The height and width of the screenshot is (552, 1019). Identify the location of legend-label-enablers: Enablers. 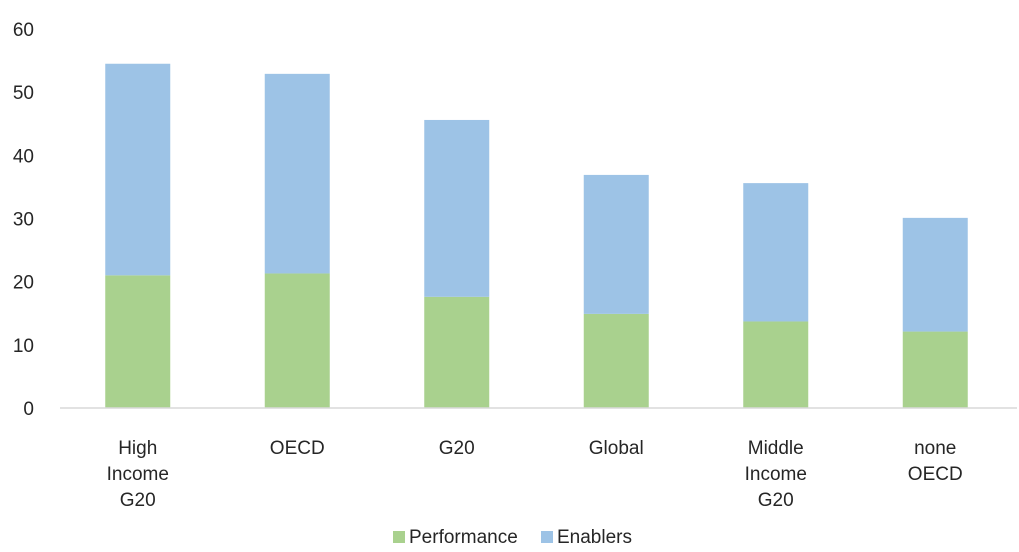
(594, 537).